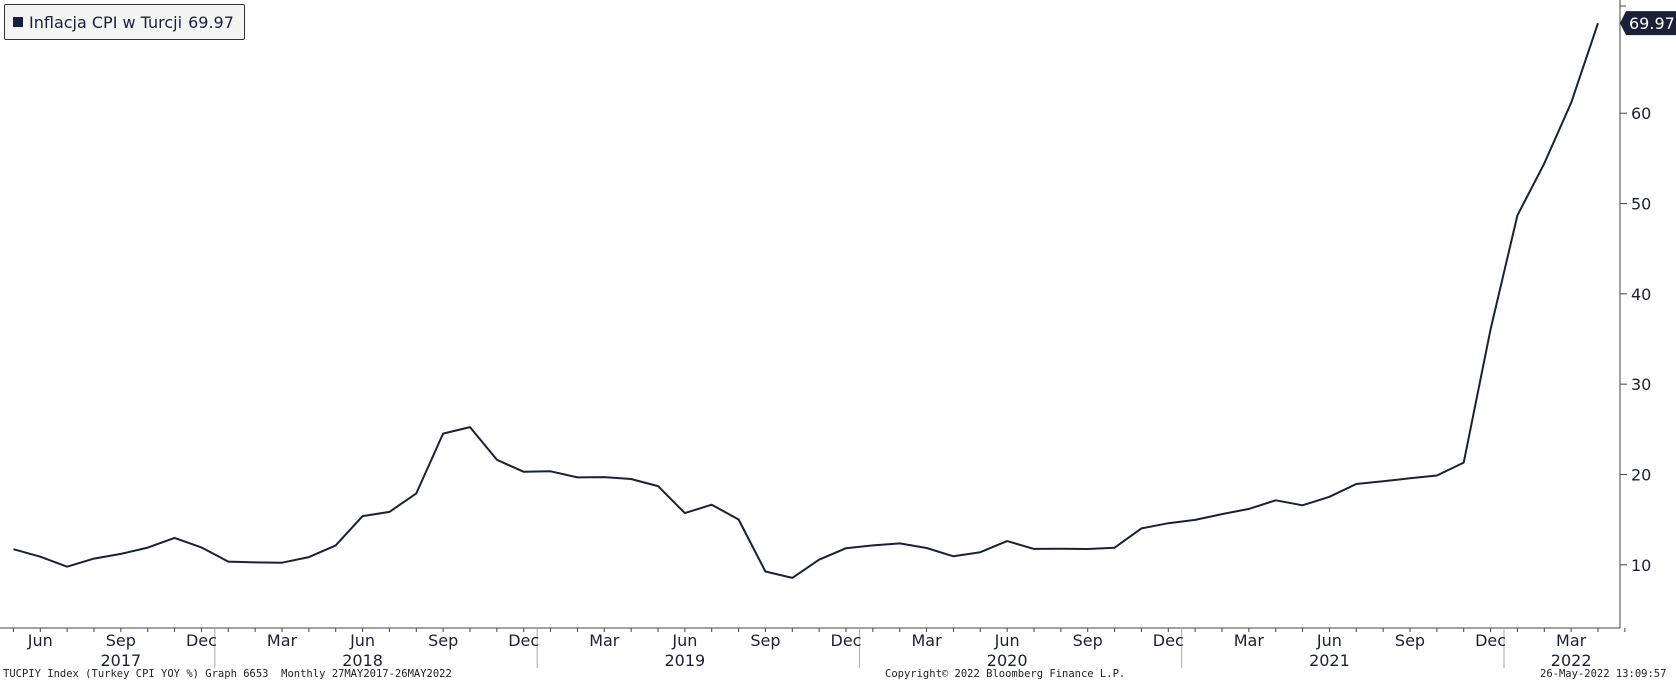 This screenshot has height=689, width=1676. What do you see at coordinates (1641, 294) in the screenshot?
I see `y-tick-label: 40` at bounding box center [1641, 294].